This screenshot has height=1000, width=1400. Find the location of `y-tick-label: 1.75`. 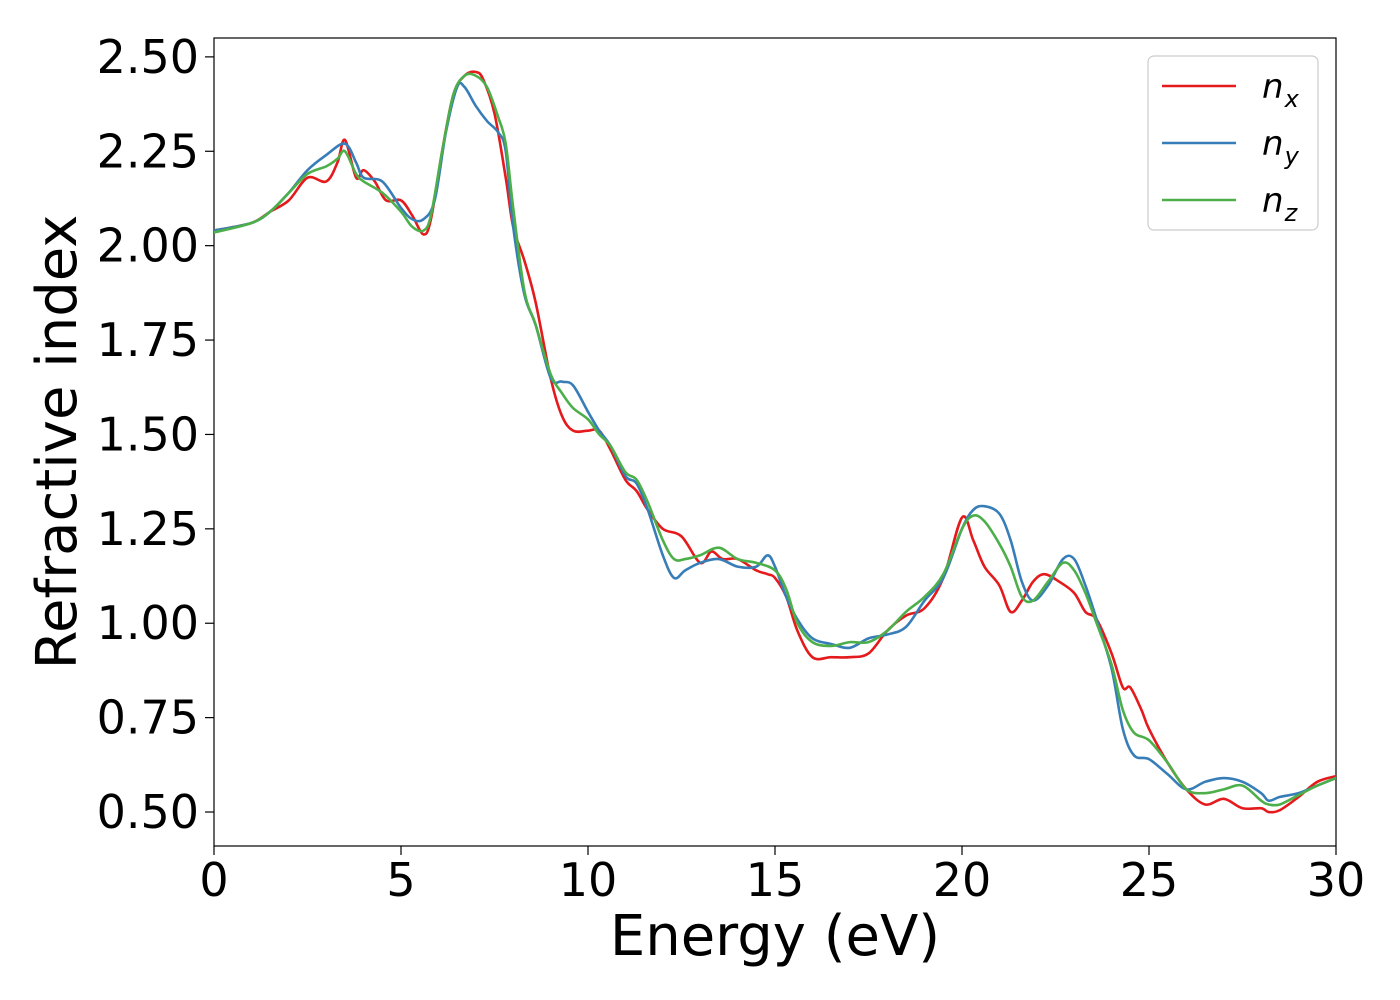

y-tick-label: 1.75 is located at coordinates (148, 340).